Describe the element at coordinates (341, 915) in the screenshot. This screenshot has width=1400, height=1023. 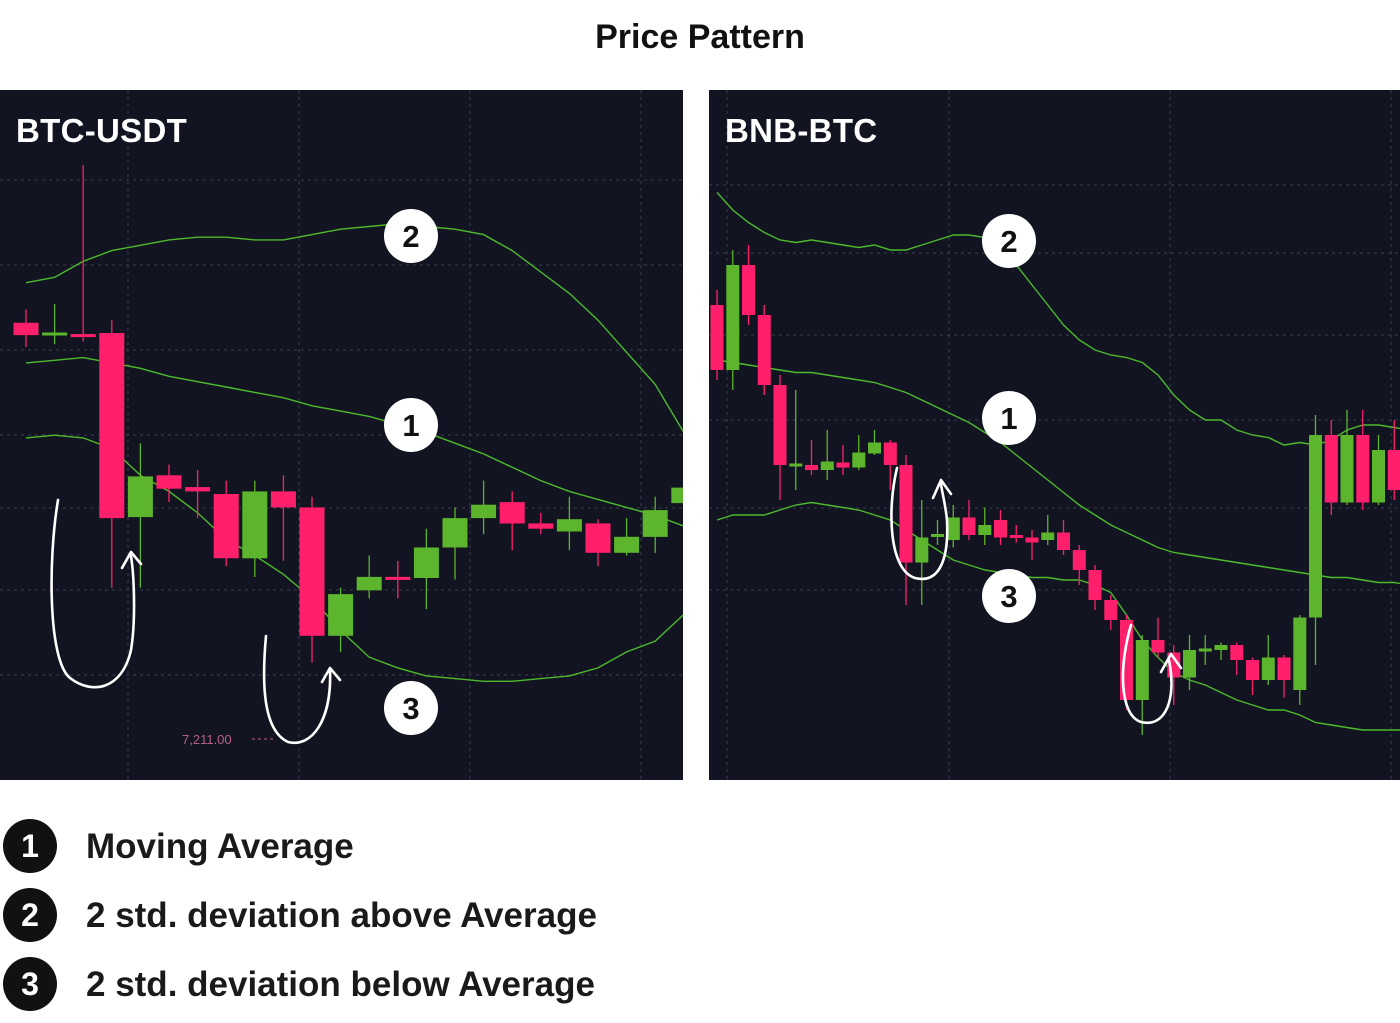
I see `legend-label: 2 std. deviation above Average` at that location.